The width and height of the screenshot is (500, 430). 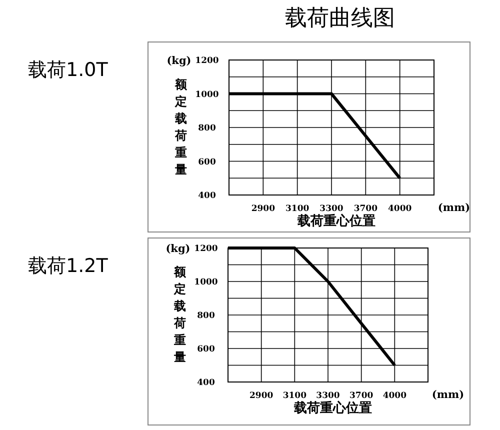 What do you see at coordinates (68, 266) in the screenshot?
I see `text: 载荷1.2T` at bounding box center [68, 266].